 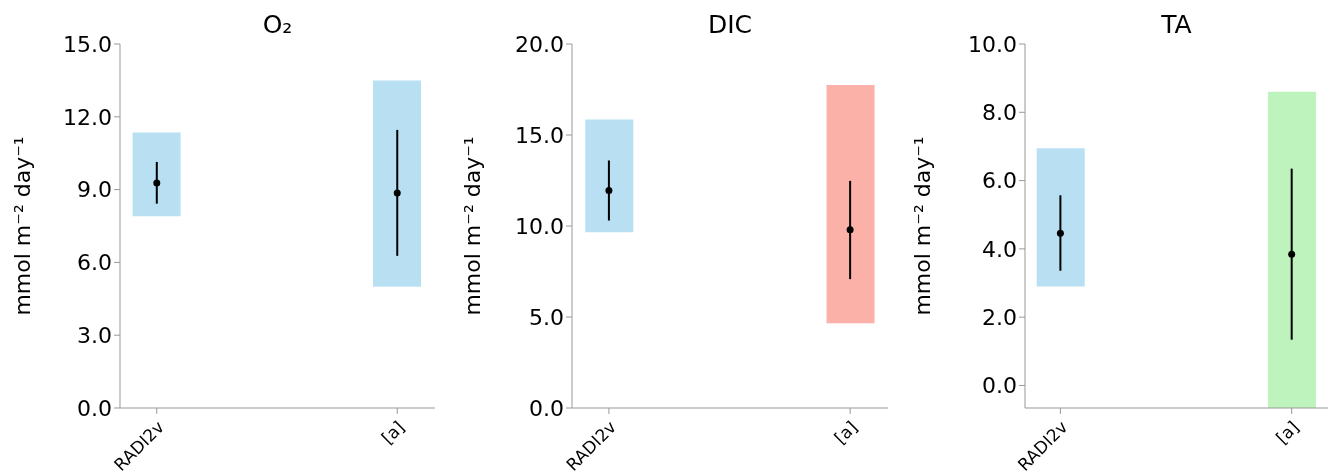 I want to click on chart-title: O₂, so click(x=277, y=25).